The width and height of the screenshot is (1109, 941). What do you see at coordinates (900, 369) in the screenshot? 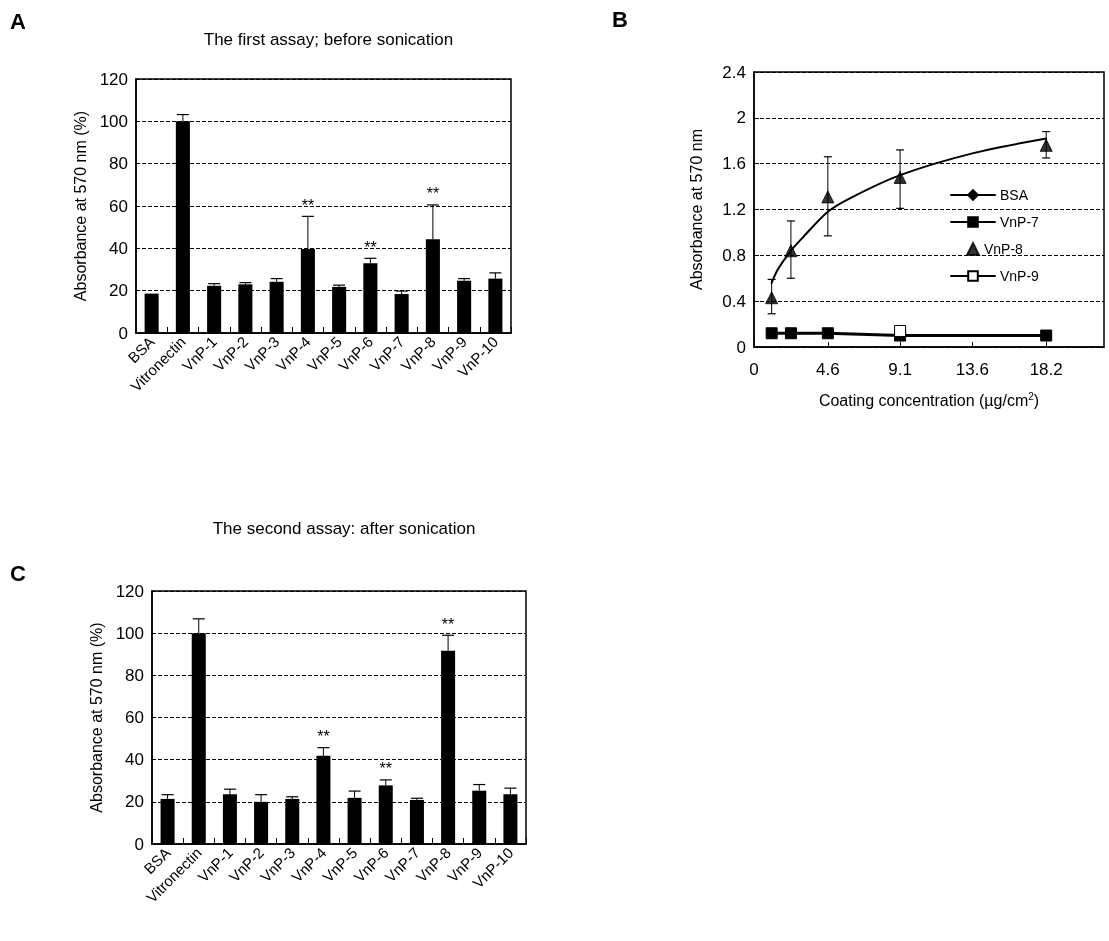
I see `x-tick-label: 9.1` at bounding box center [900, 369].